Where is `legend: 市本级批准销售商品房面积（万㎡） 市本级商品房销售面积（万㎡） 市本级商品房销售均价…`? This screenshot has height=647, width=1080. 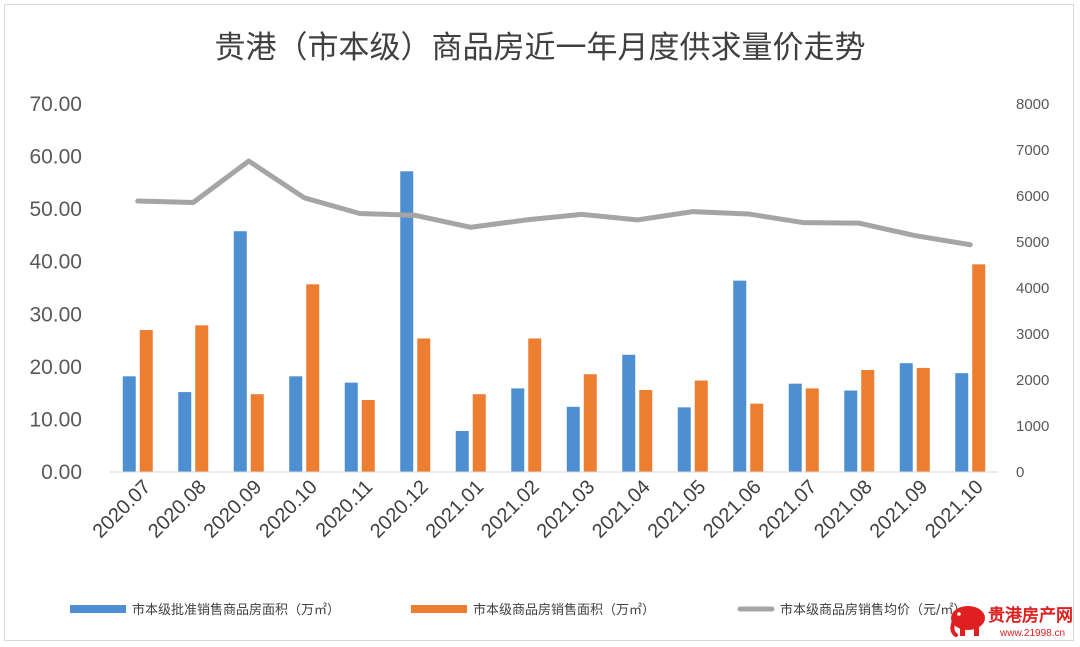 legend: 市本级批准销售商品房面积（万㎡） 市本级商品房销售面积（万㎡） 市本级商品房销售均价… is located at coordinates (518, 610).